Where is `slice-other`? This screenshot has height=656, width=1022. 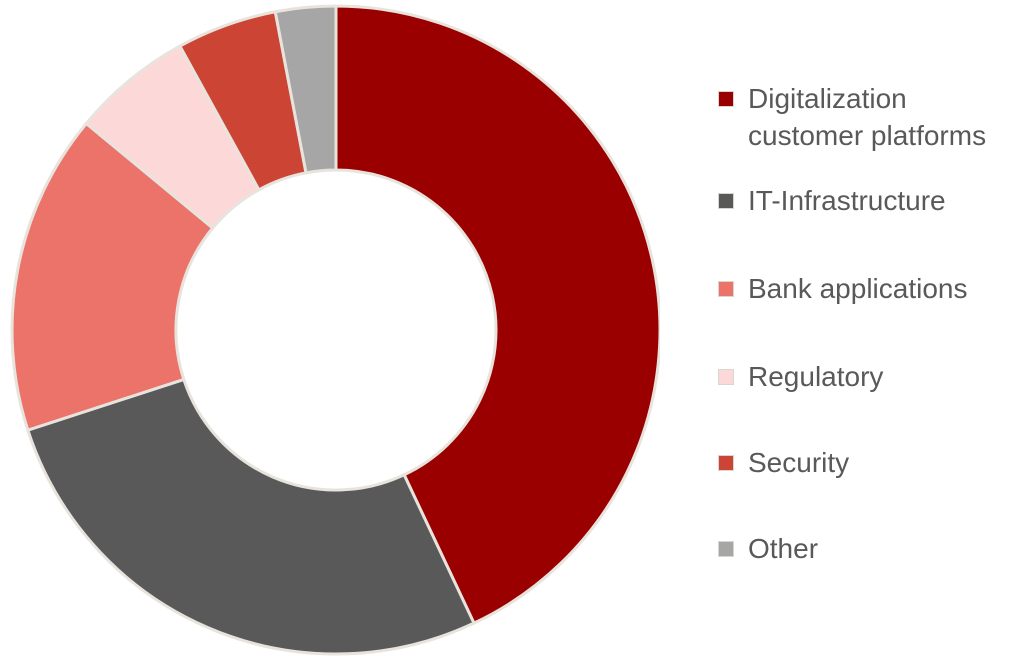 slice-other is located at coordinates (305, 89).